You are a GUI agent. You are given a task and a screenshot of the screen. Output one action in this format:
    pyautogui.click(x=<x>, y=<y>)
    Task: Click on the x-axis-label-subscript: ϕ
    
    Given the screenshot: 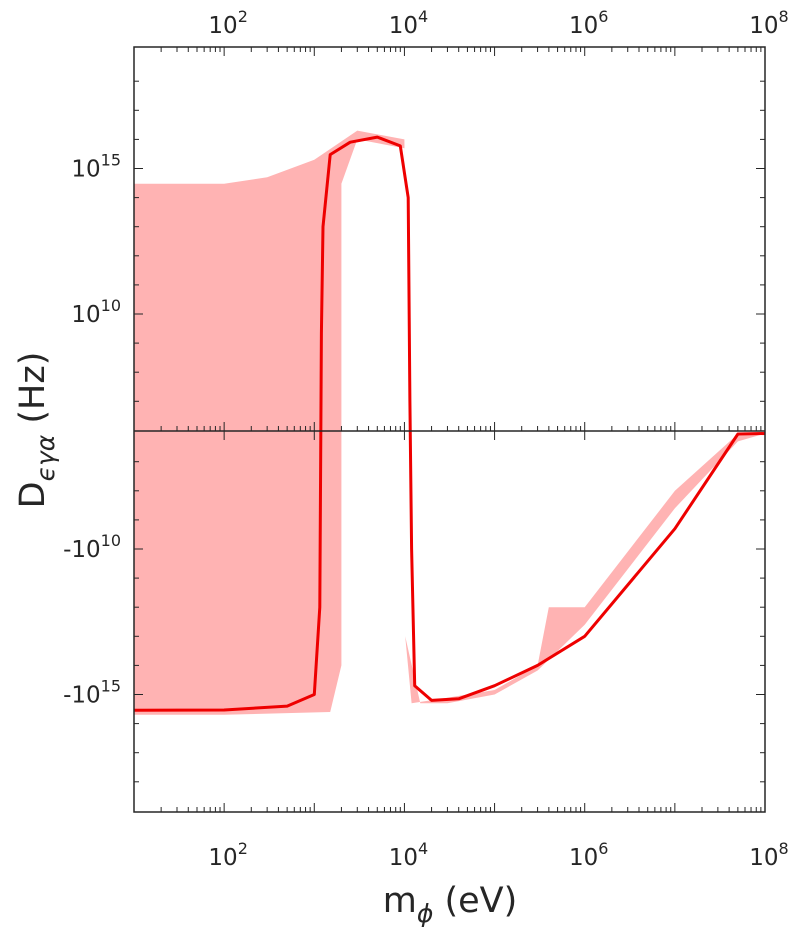 What is the action you would take?
    pyautogui.click(x=425, y=913)
    